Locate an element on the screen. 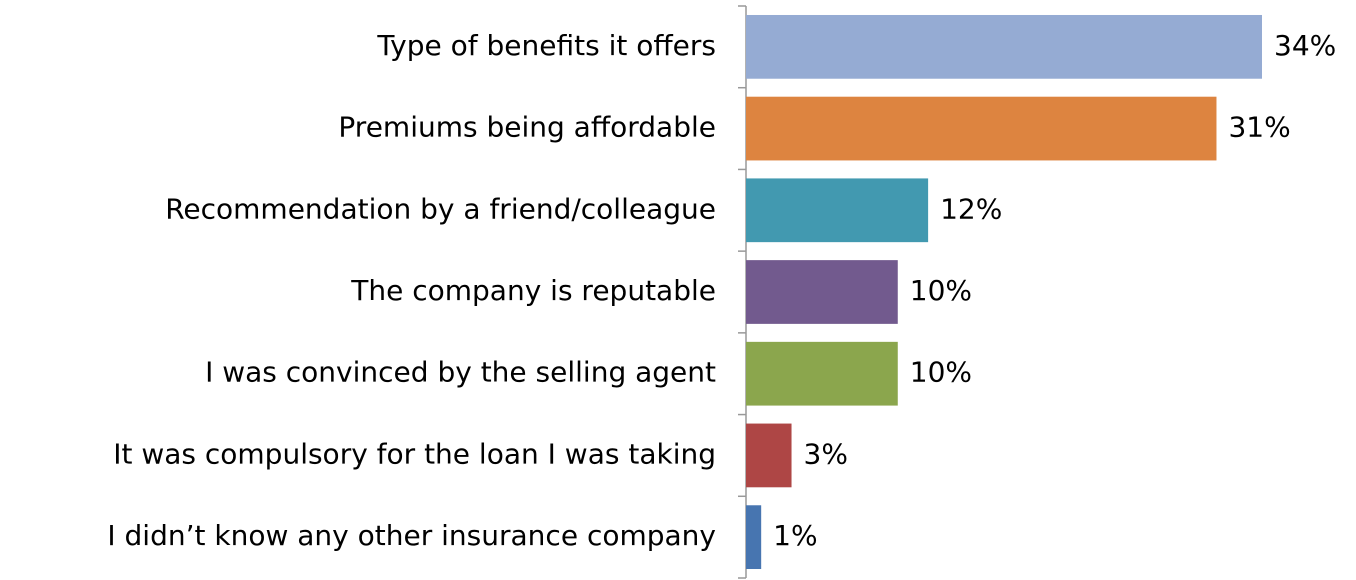  value-label: 12% is located at coordinates (971, 208).